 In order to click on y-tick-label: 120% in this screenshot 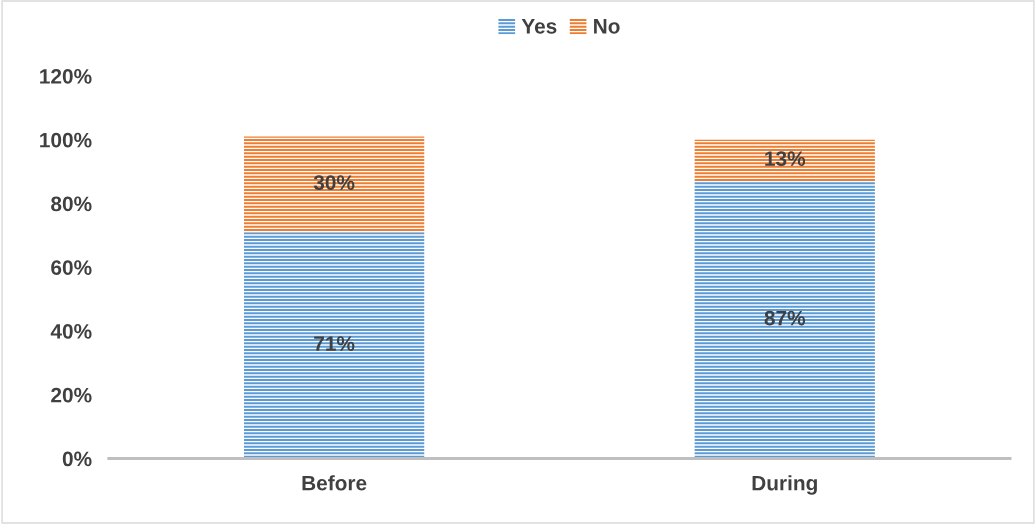, I will do `click(66, 76)`.